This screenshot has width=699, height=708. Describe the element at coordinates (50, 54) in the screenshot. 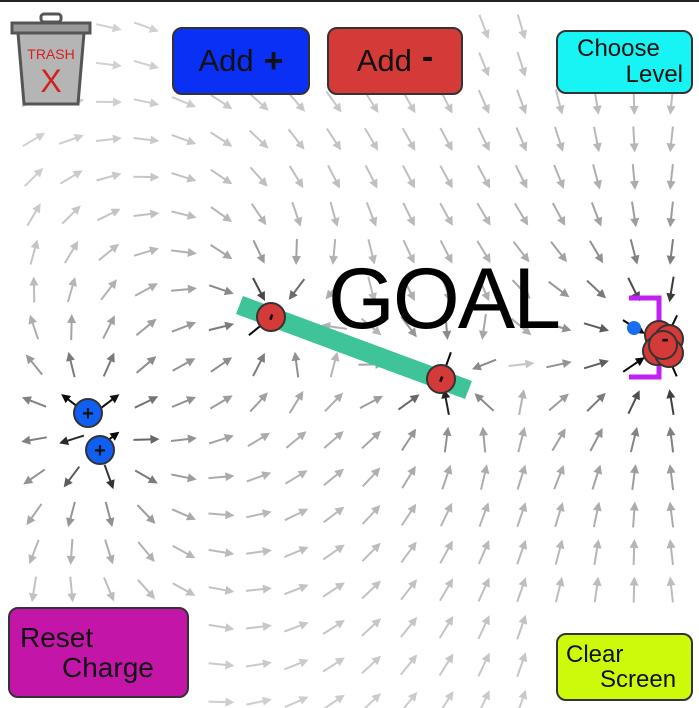

I see `trash-label: TRASH` at that location.